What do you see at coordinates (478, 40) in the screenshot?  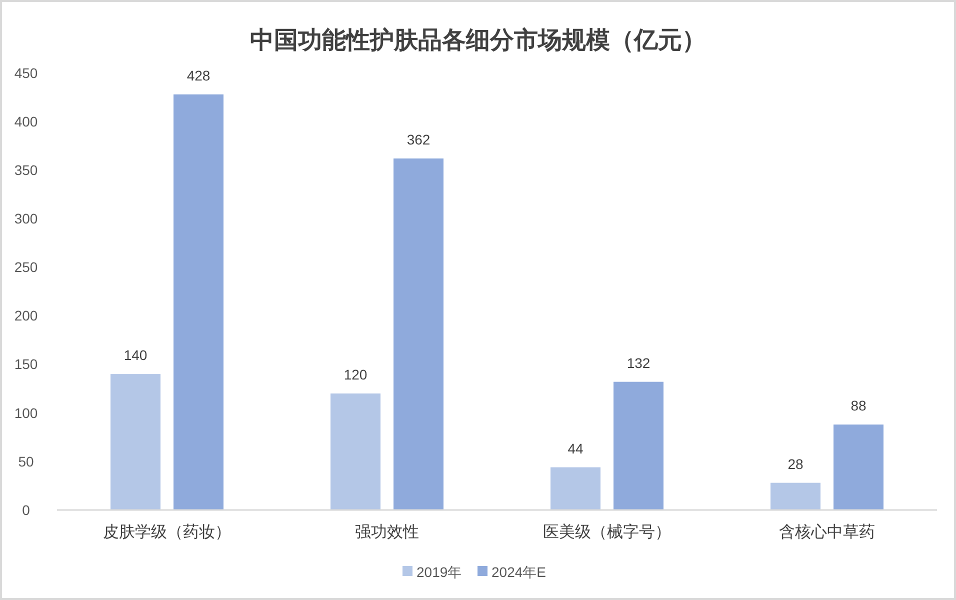 I see `chart-title: 中国功能性护肤品各细分市场规模（亿元）` at bounding box center [478, 40].